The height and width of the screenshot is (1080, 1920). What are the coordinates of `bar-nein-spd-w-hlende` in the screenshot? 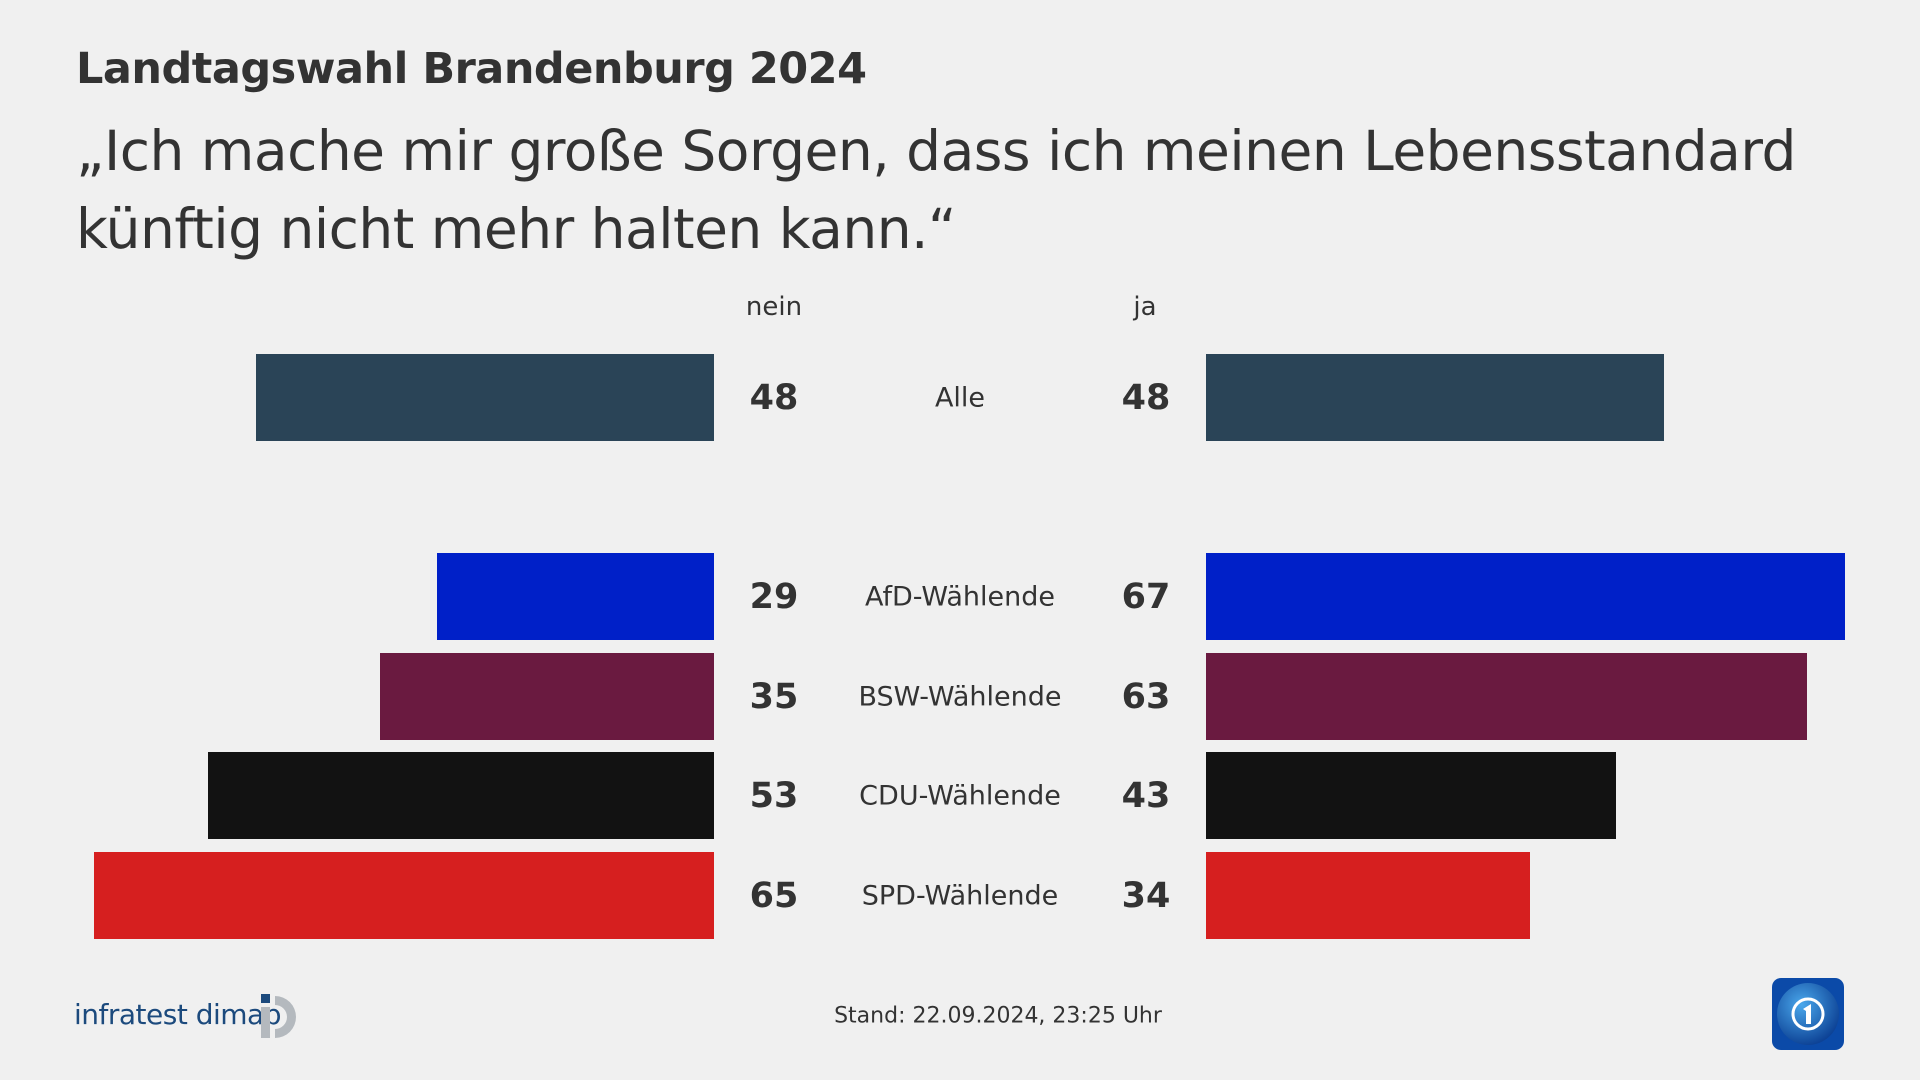 It's located at (403, 895).